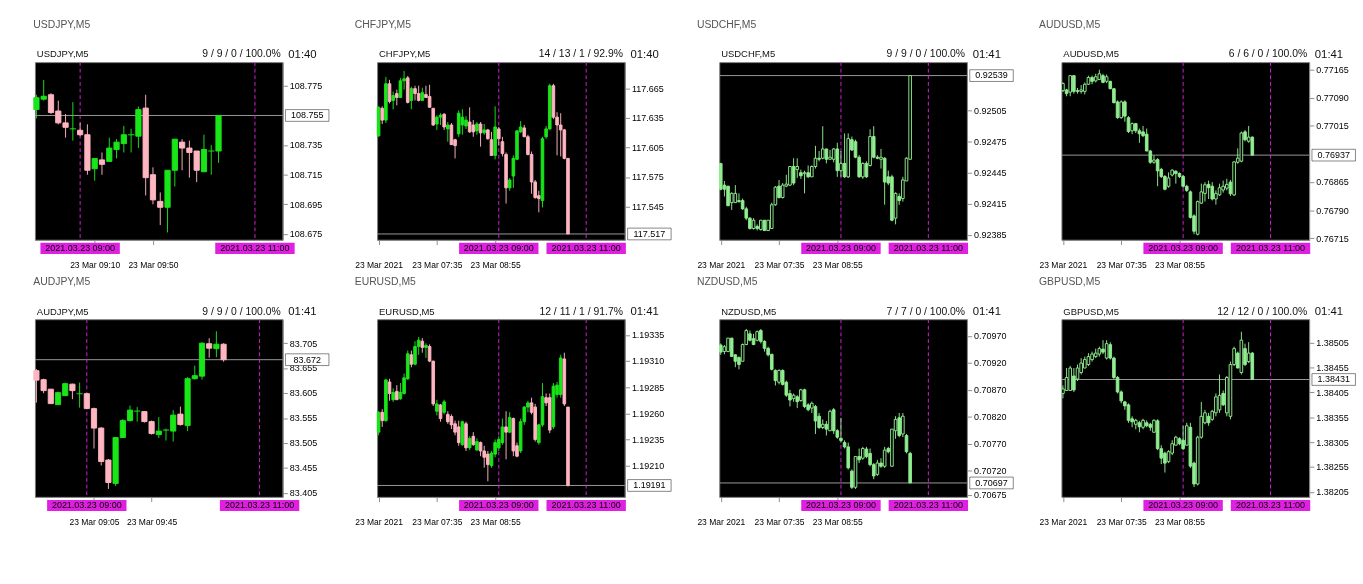 The width and height of the screenshot is (1363, 584). Describe the element at coordinates (153, 264) in the screenshot. I see `x-tick-label: 23 Mar 09:50` at that location.